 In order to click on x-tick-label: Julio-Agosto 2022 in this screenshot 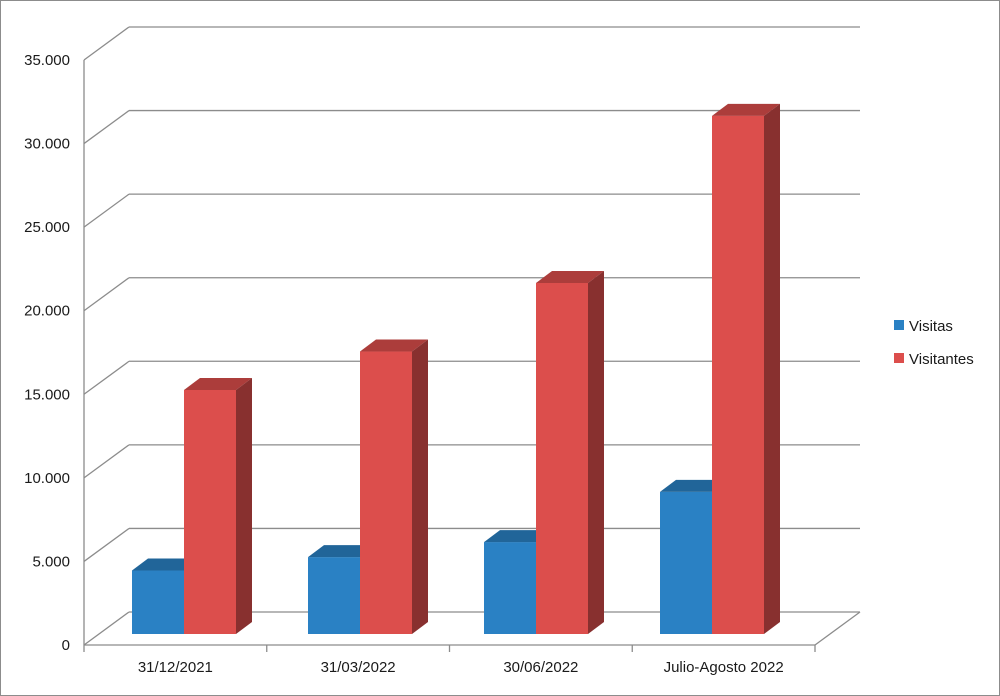, I will do `click(724, 667)`.